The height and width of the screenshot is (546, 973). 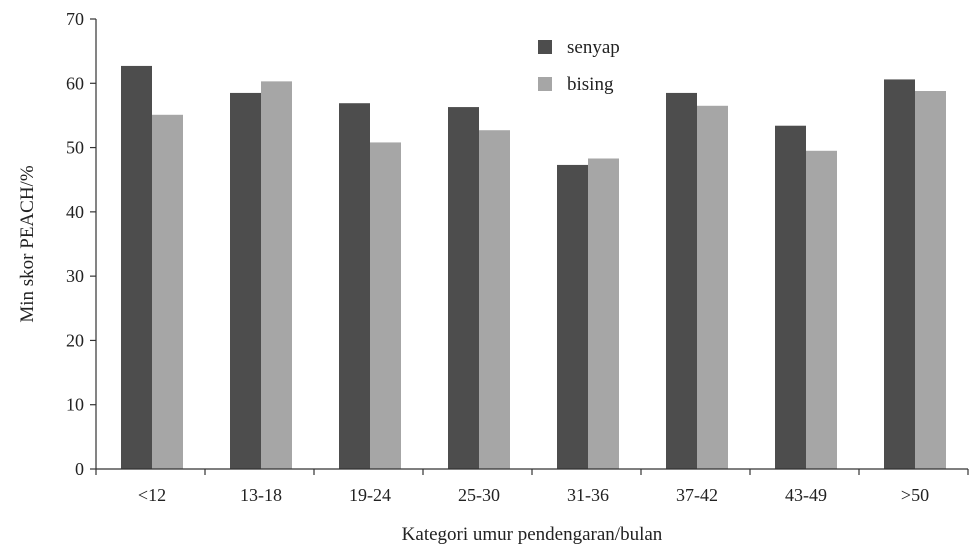 What do you see at coordinates (532, 487) in the screenshot?
I see `x-ticks-group: <12 13-18 19-24 25-30 31-36 37-42 43-49 >50` at bounding box center [532, 487].